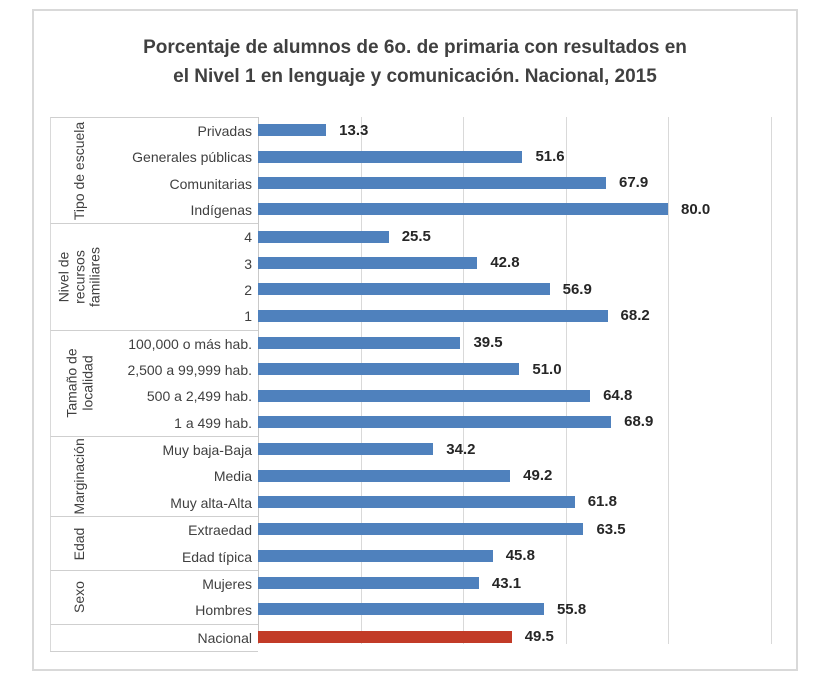 The height and width of the screenshot is (685, 830). I want to click on chart-group-row: Sexo Mujeres Hombres 43.1 55.8, so click(418, 596).